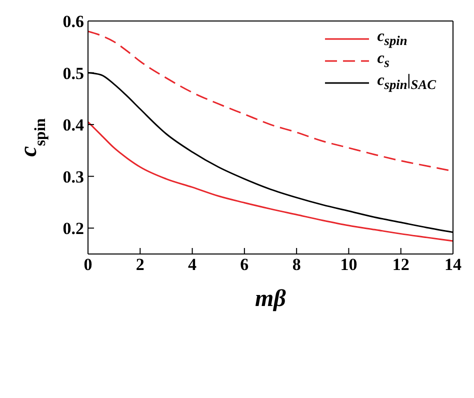  I want to click on legend-label: c$_{spin}$, so click(392, 39).